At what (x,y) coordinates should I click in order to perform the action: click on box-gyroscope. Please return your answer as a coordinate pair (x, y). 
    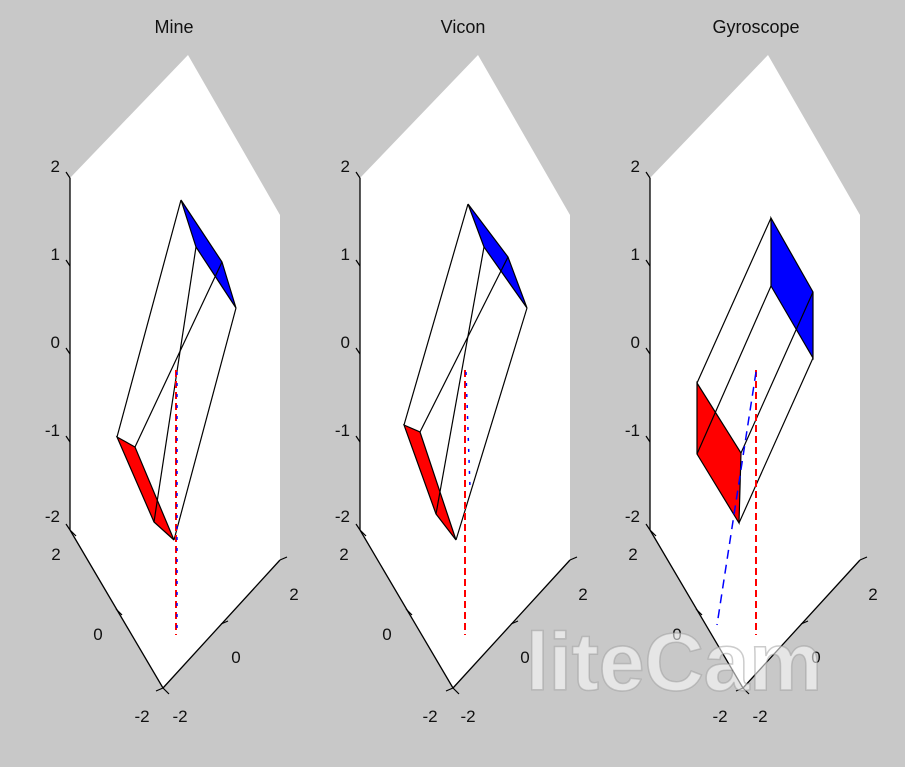
    Looking at the image, I should click on (755, 370).